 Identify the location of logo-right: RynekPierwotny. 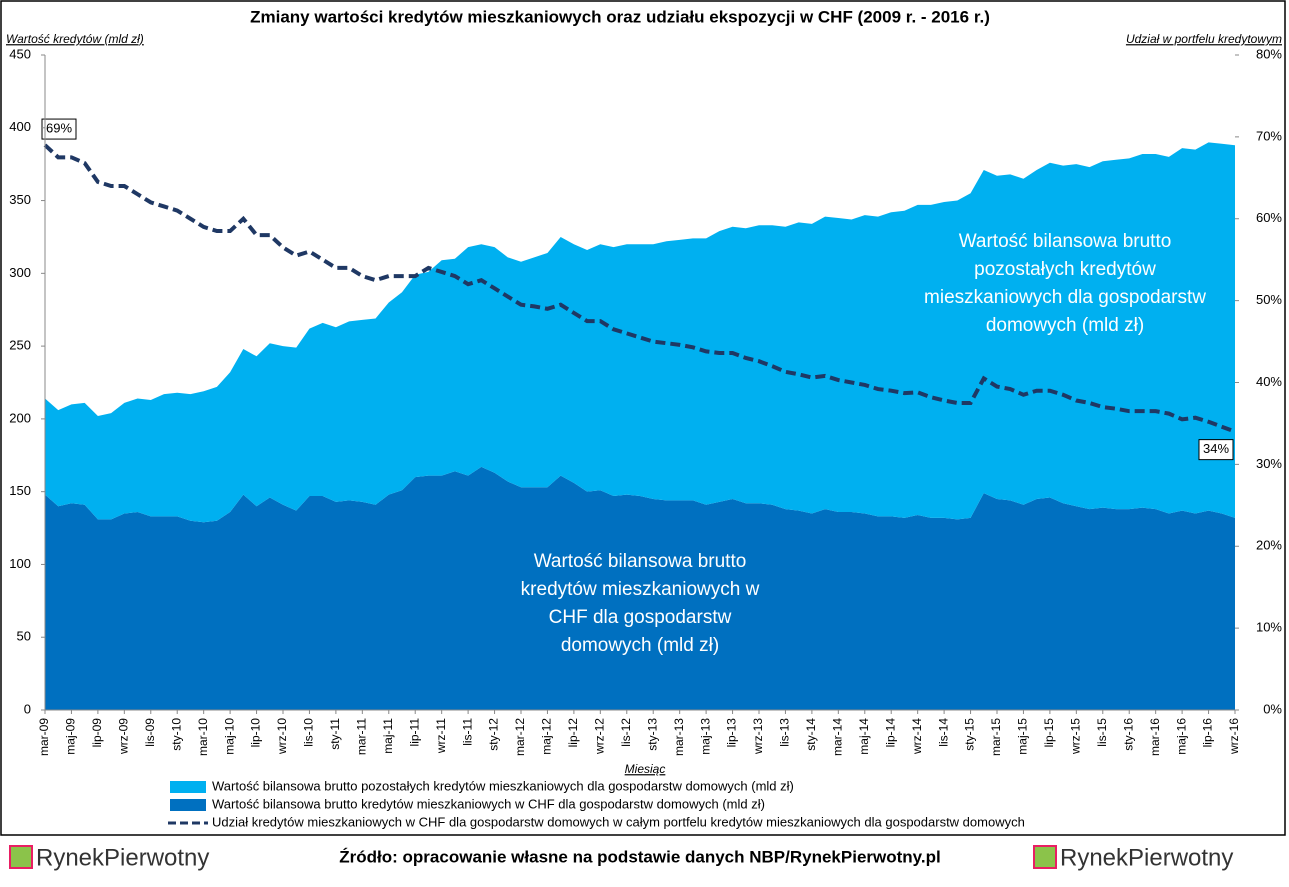
(1133, 857).